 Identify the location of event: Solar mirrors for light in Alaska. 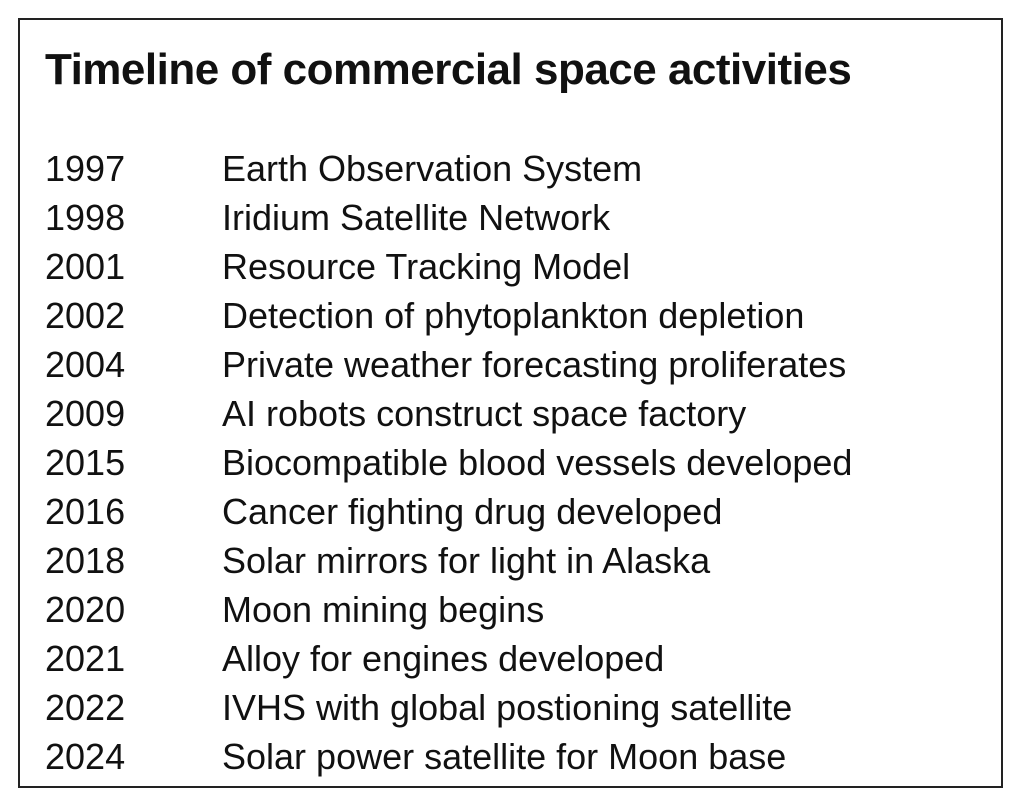
(466, 560).